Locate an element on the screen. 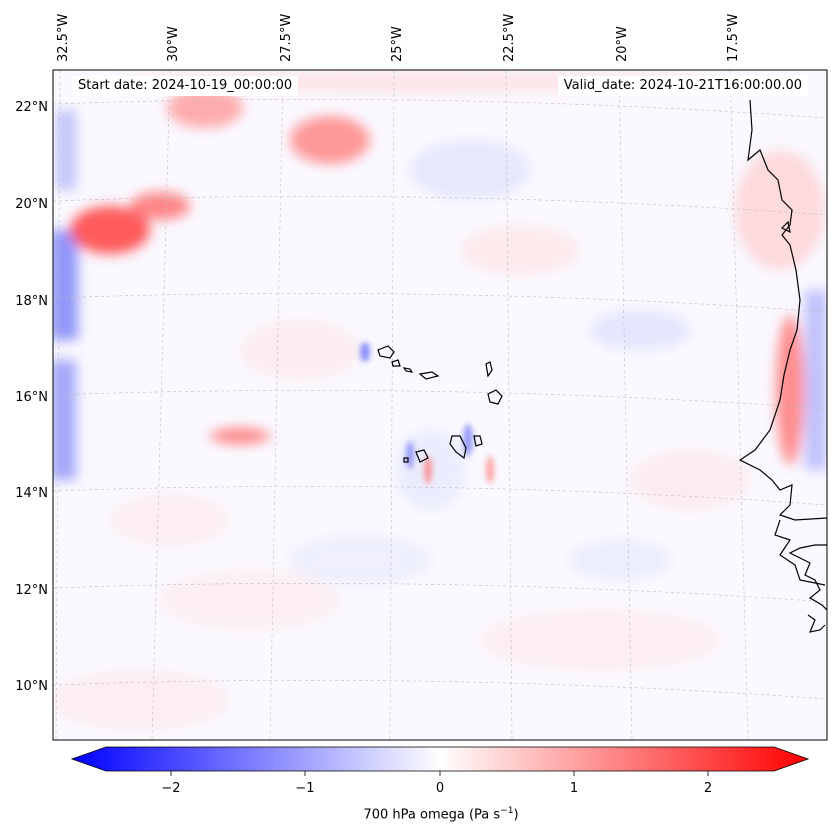 This screenshot has height=839, width=837. colorbar-label: 700 hPa omega (Pa s−1) is located at coordinates (418, 814).